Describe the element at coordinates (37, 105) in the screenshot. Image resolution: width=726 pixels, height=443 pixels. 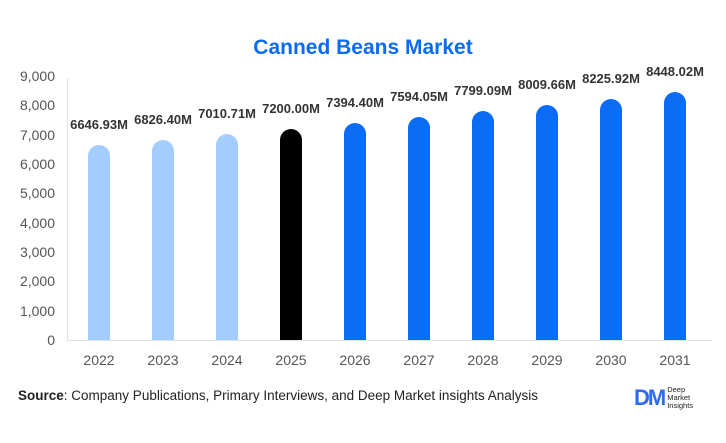
I see `y-tick-label: 8,000` at that location.